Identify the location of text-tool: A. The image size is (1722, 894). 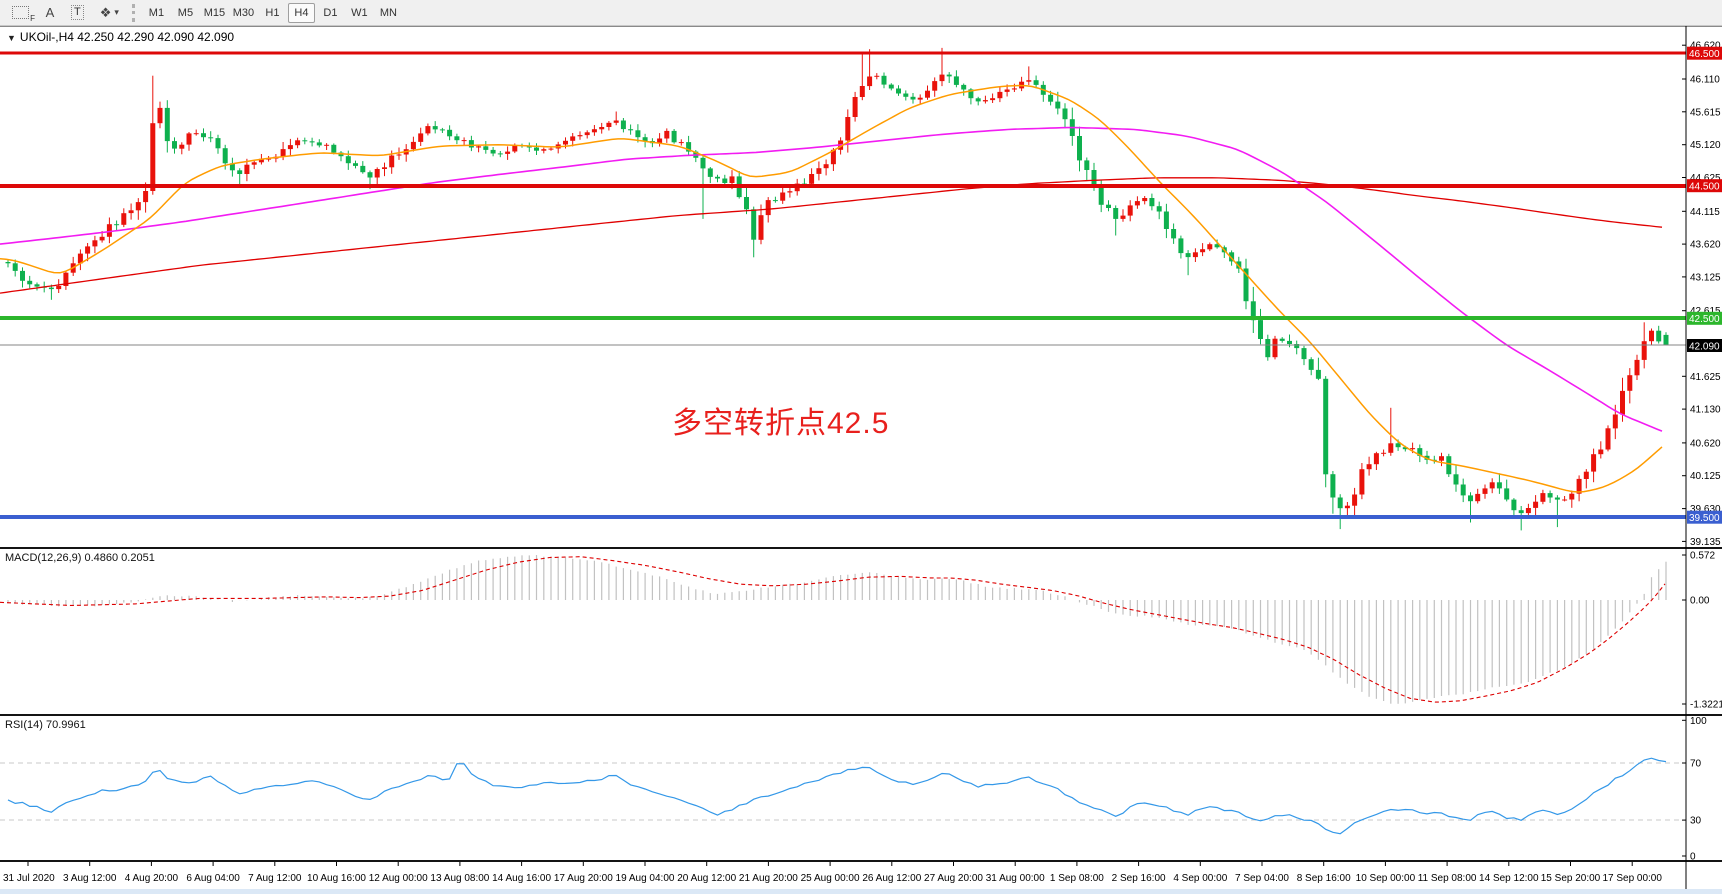
(50, 13).